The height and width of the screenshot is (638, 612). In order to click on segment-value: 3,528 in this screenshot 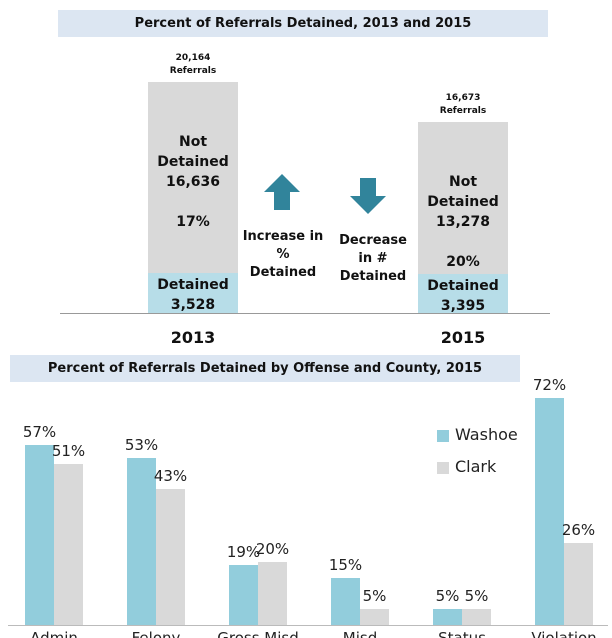, I will do `click(193, 304)`.